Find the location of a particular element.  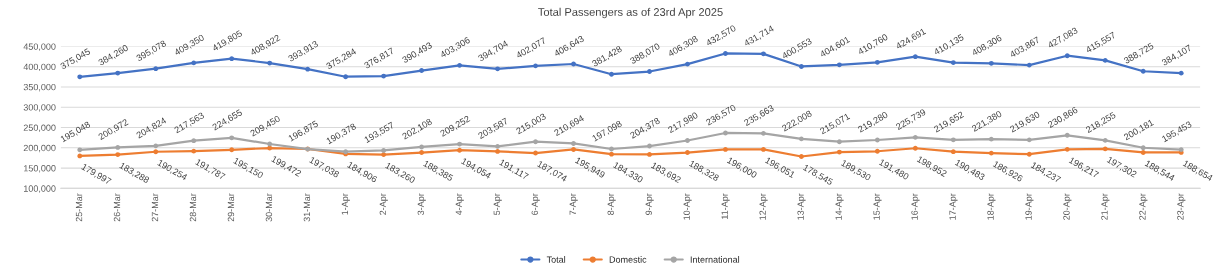

x-tick-label: 23-Apr is located at coordinates (1181, 206).